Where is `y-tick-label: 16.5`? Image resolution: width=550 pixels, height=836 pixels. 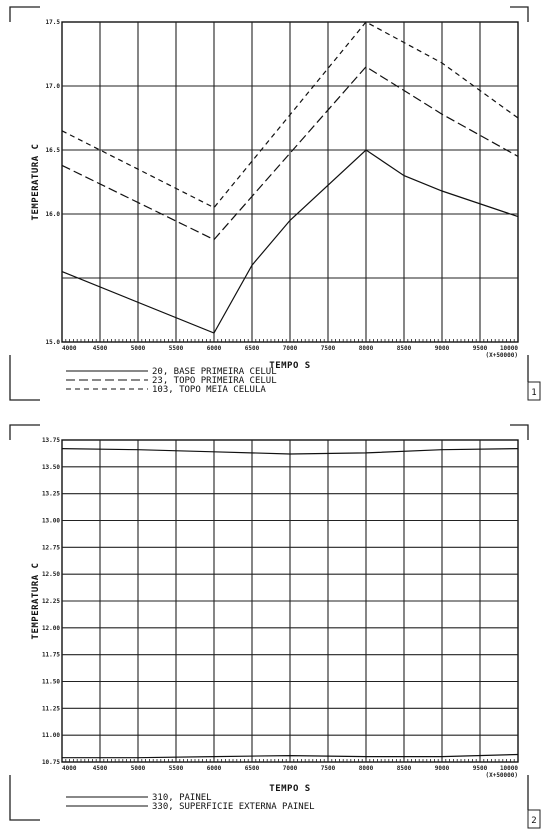
y-tick-label: 16.5 is located at coordinates (53, 150).